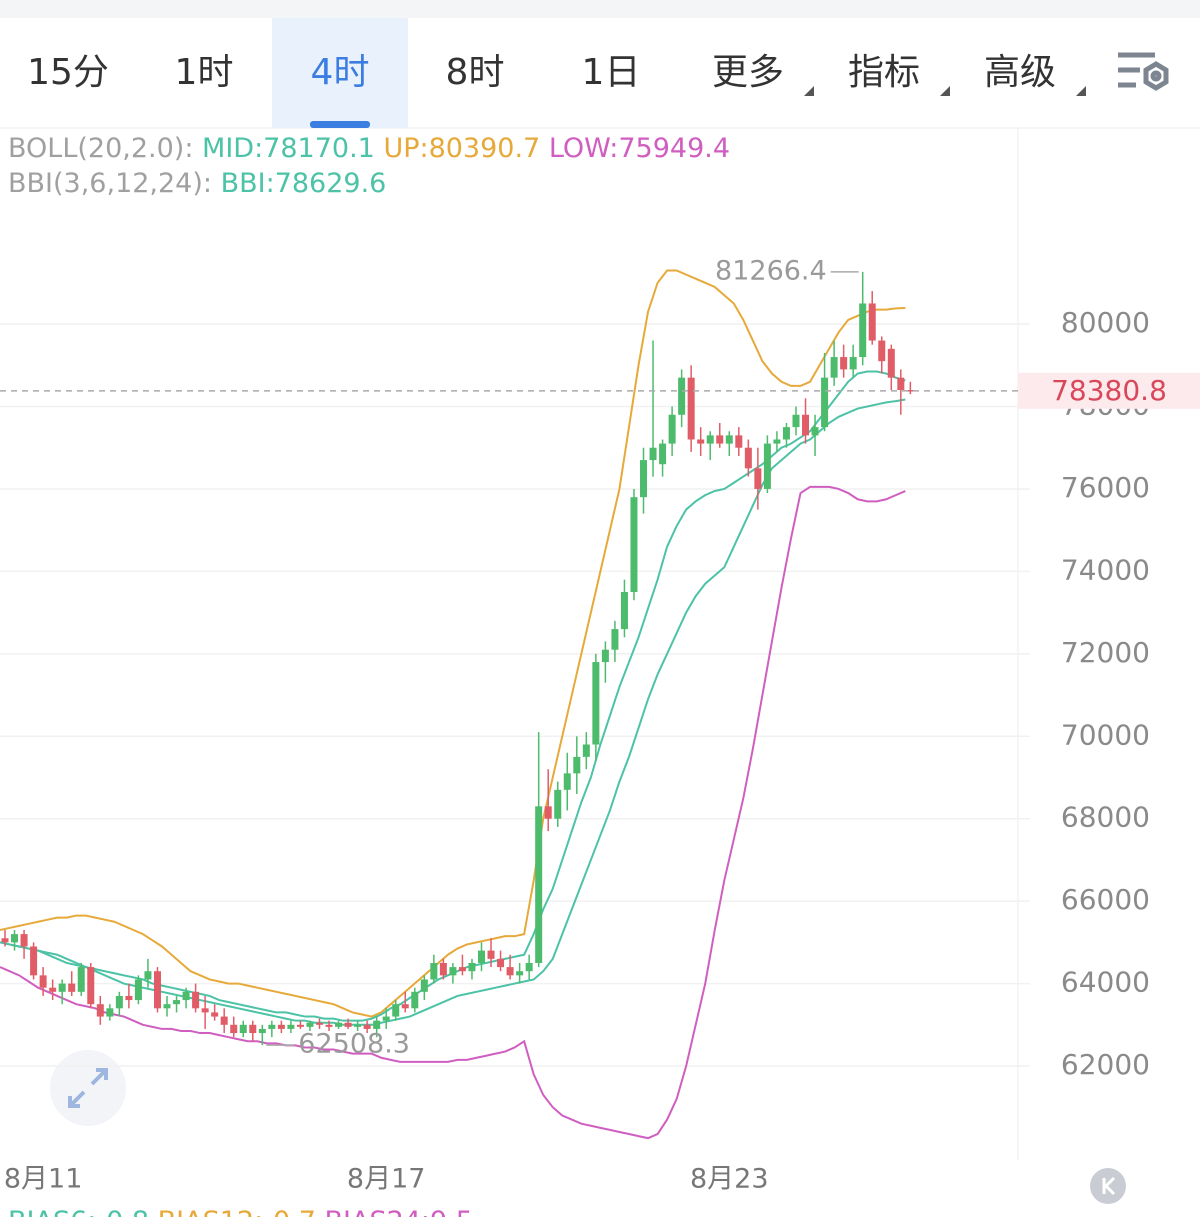 This screenshot has width=1200, height=1217. Describe the element at coordinates (1109, 390) in the screenshot. I see `current-price-label: 78380.8` at that location.